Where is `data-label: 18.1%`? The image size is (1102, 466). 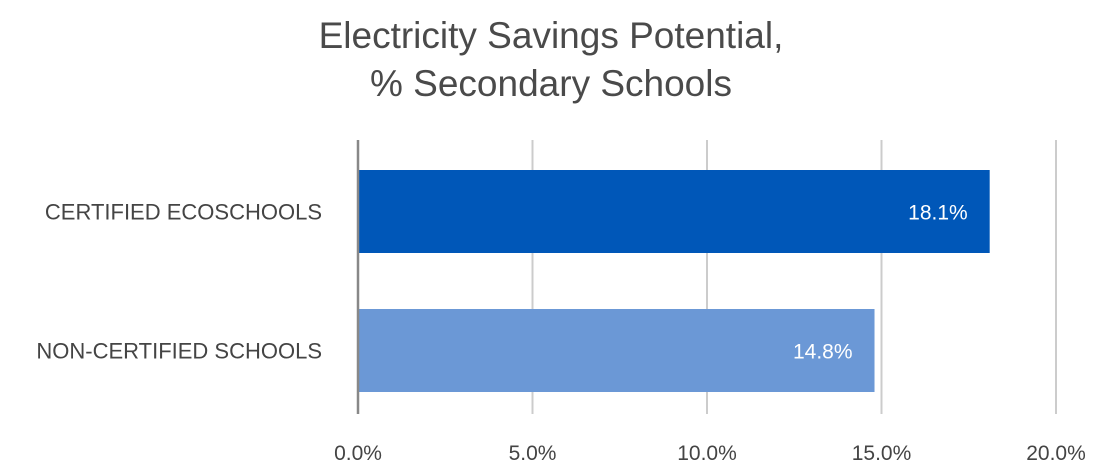 data-label: 18.1% is located at coordinates (938, 213).